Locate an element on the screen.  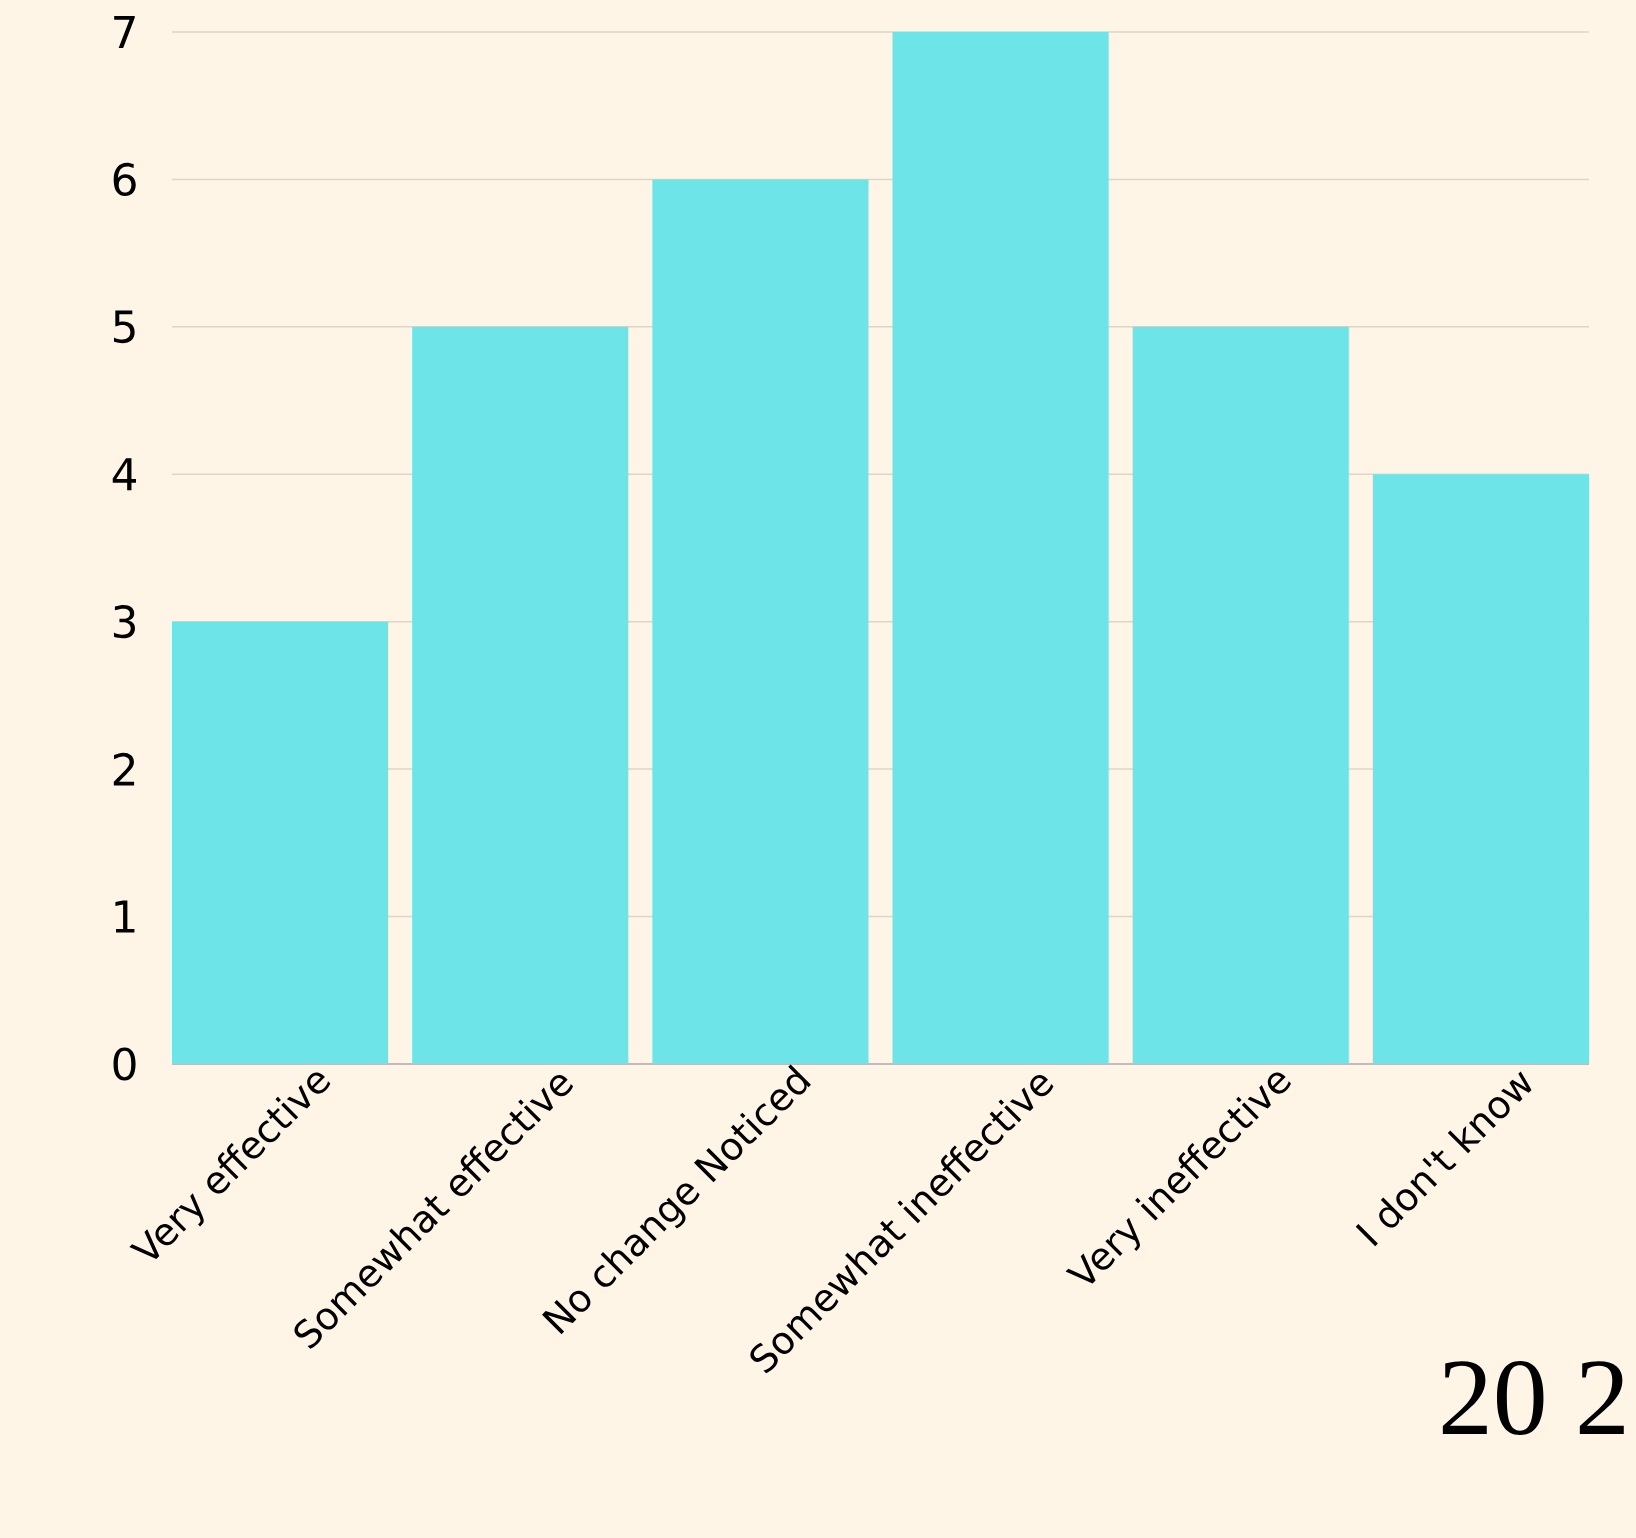
y-tick-label: 6 is located at coordinates (124, 179).